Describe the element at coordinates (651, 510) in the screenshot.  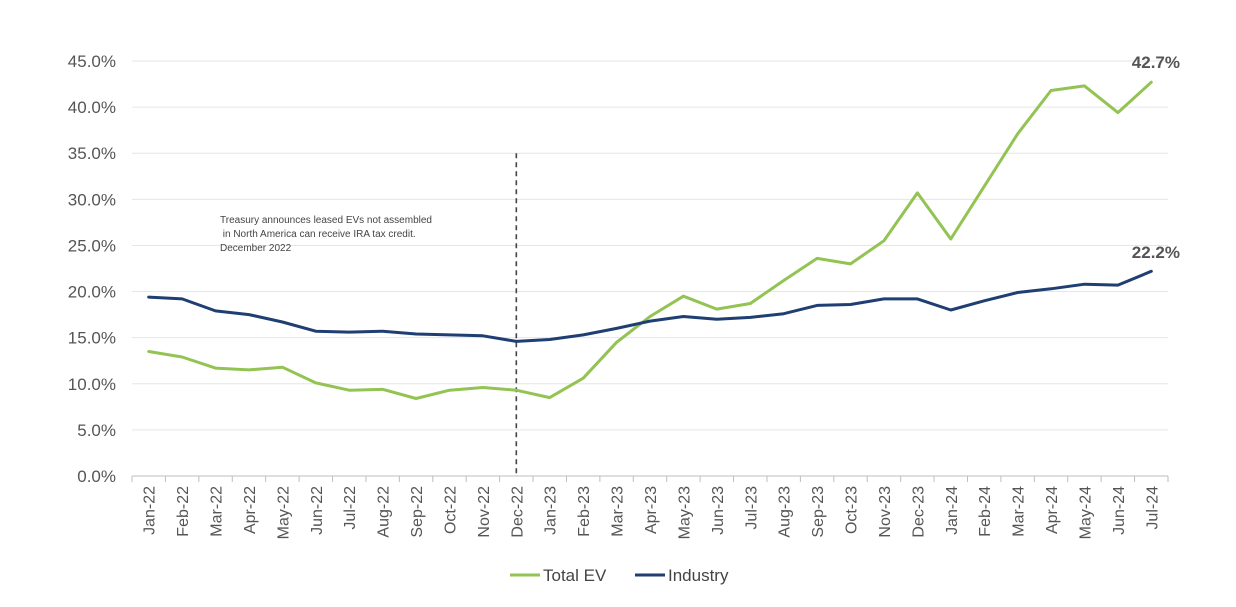
I see `x-tick-label: Apr-23` at that location.